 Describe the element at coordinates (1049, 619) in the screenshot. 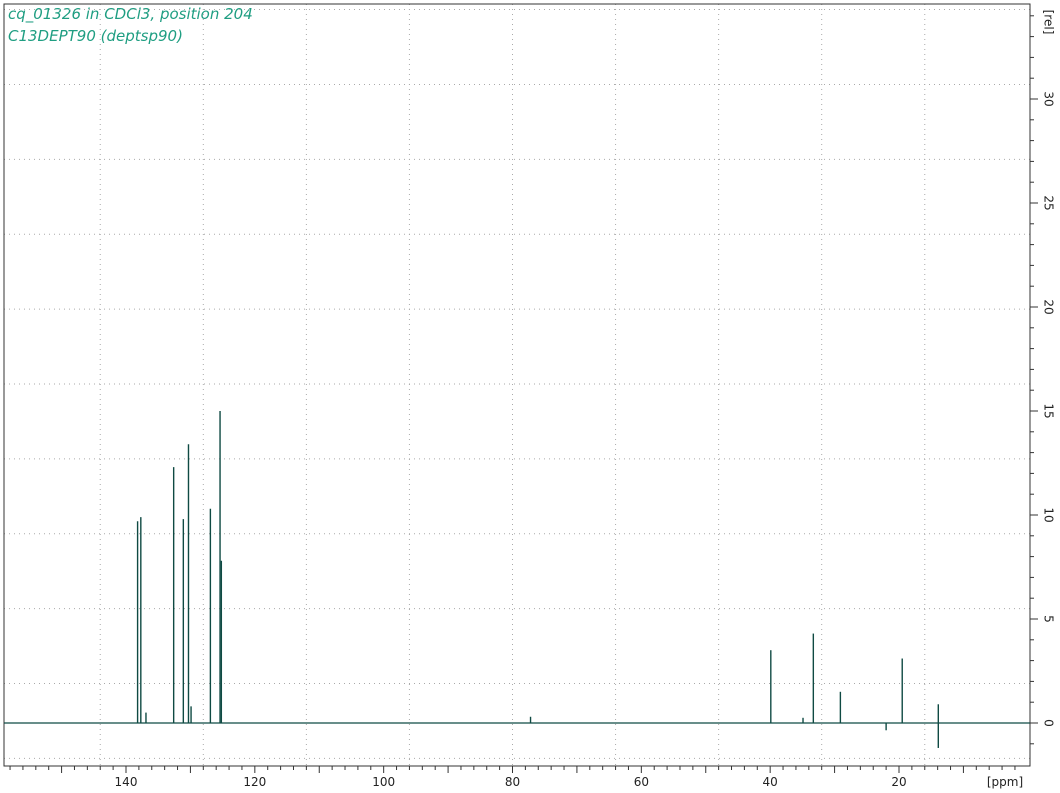

I see `y-tick-label: 5` at that location.